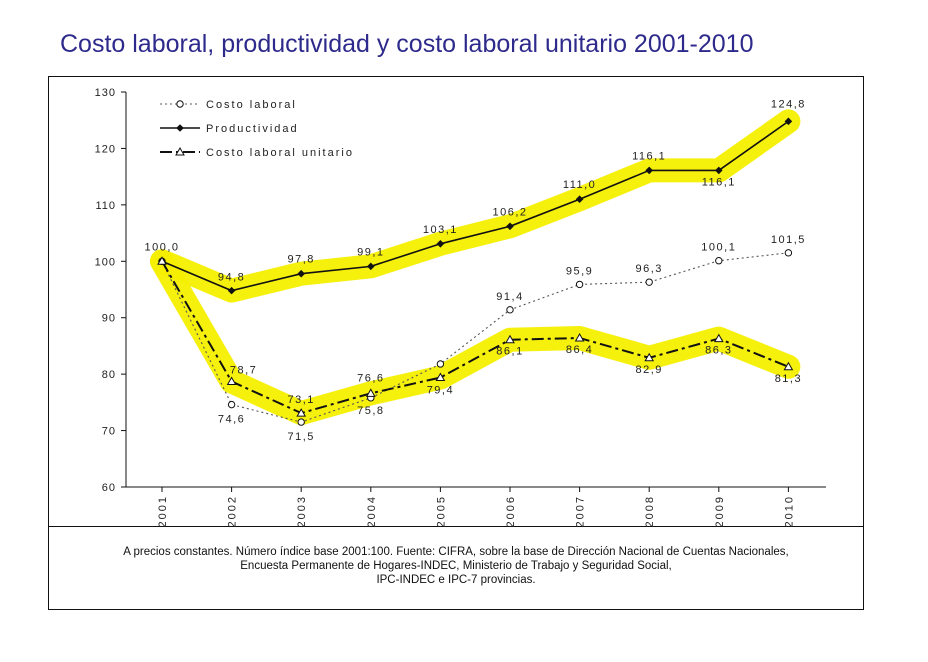 The image size is (928, 662). What do you see at coordinates (456, 526) in the screenshot?
I see `source-divider` at bounding box center [456, 526].